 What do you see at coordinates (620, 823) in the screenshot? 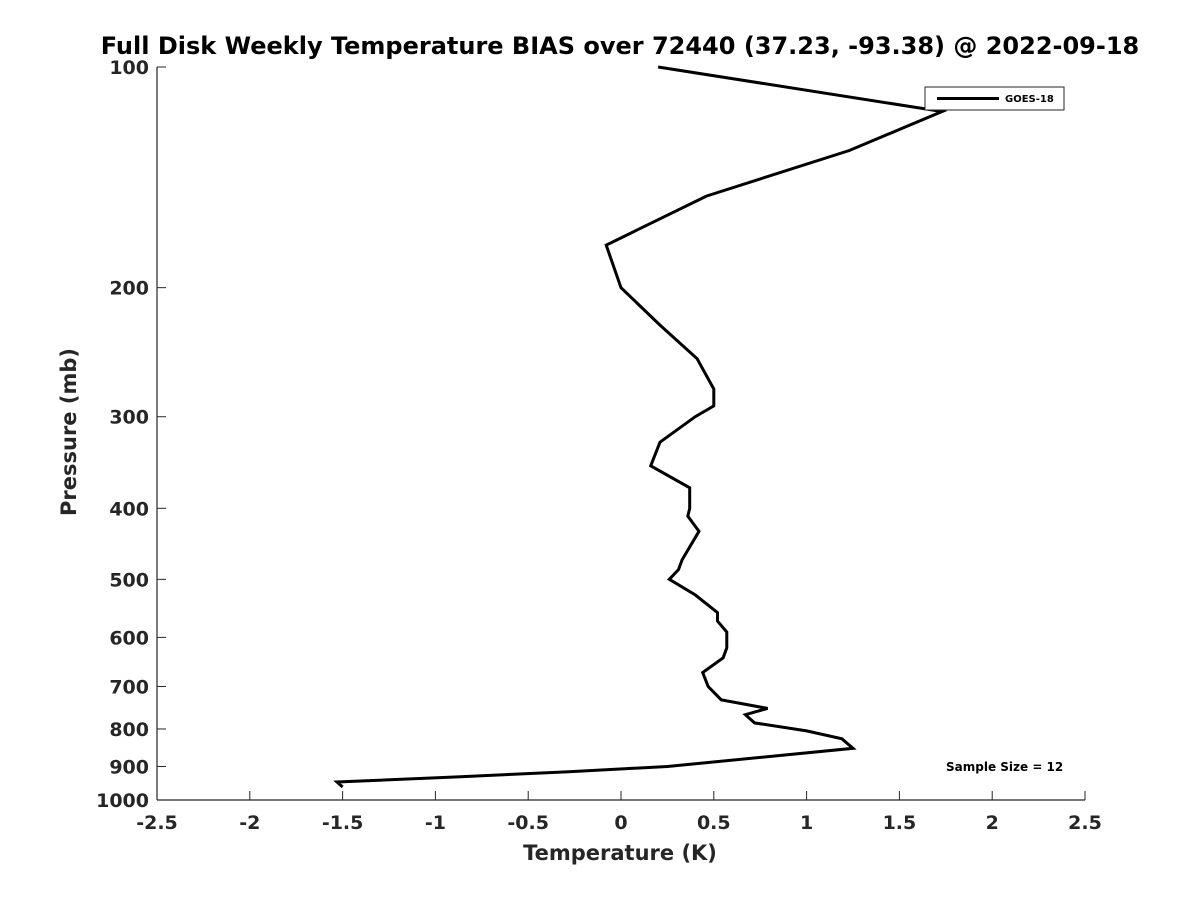
I see `x-tick-label: 0` at bounding box center [620, 823].